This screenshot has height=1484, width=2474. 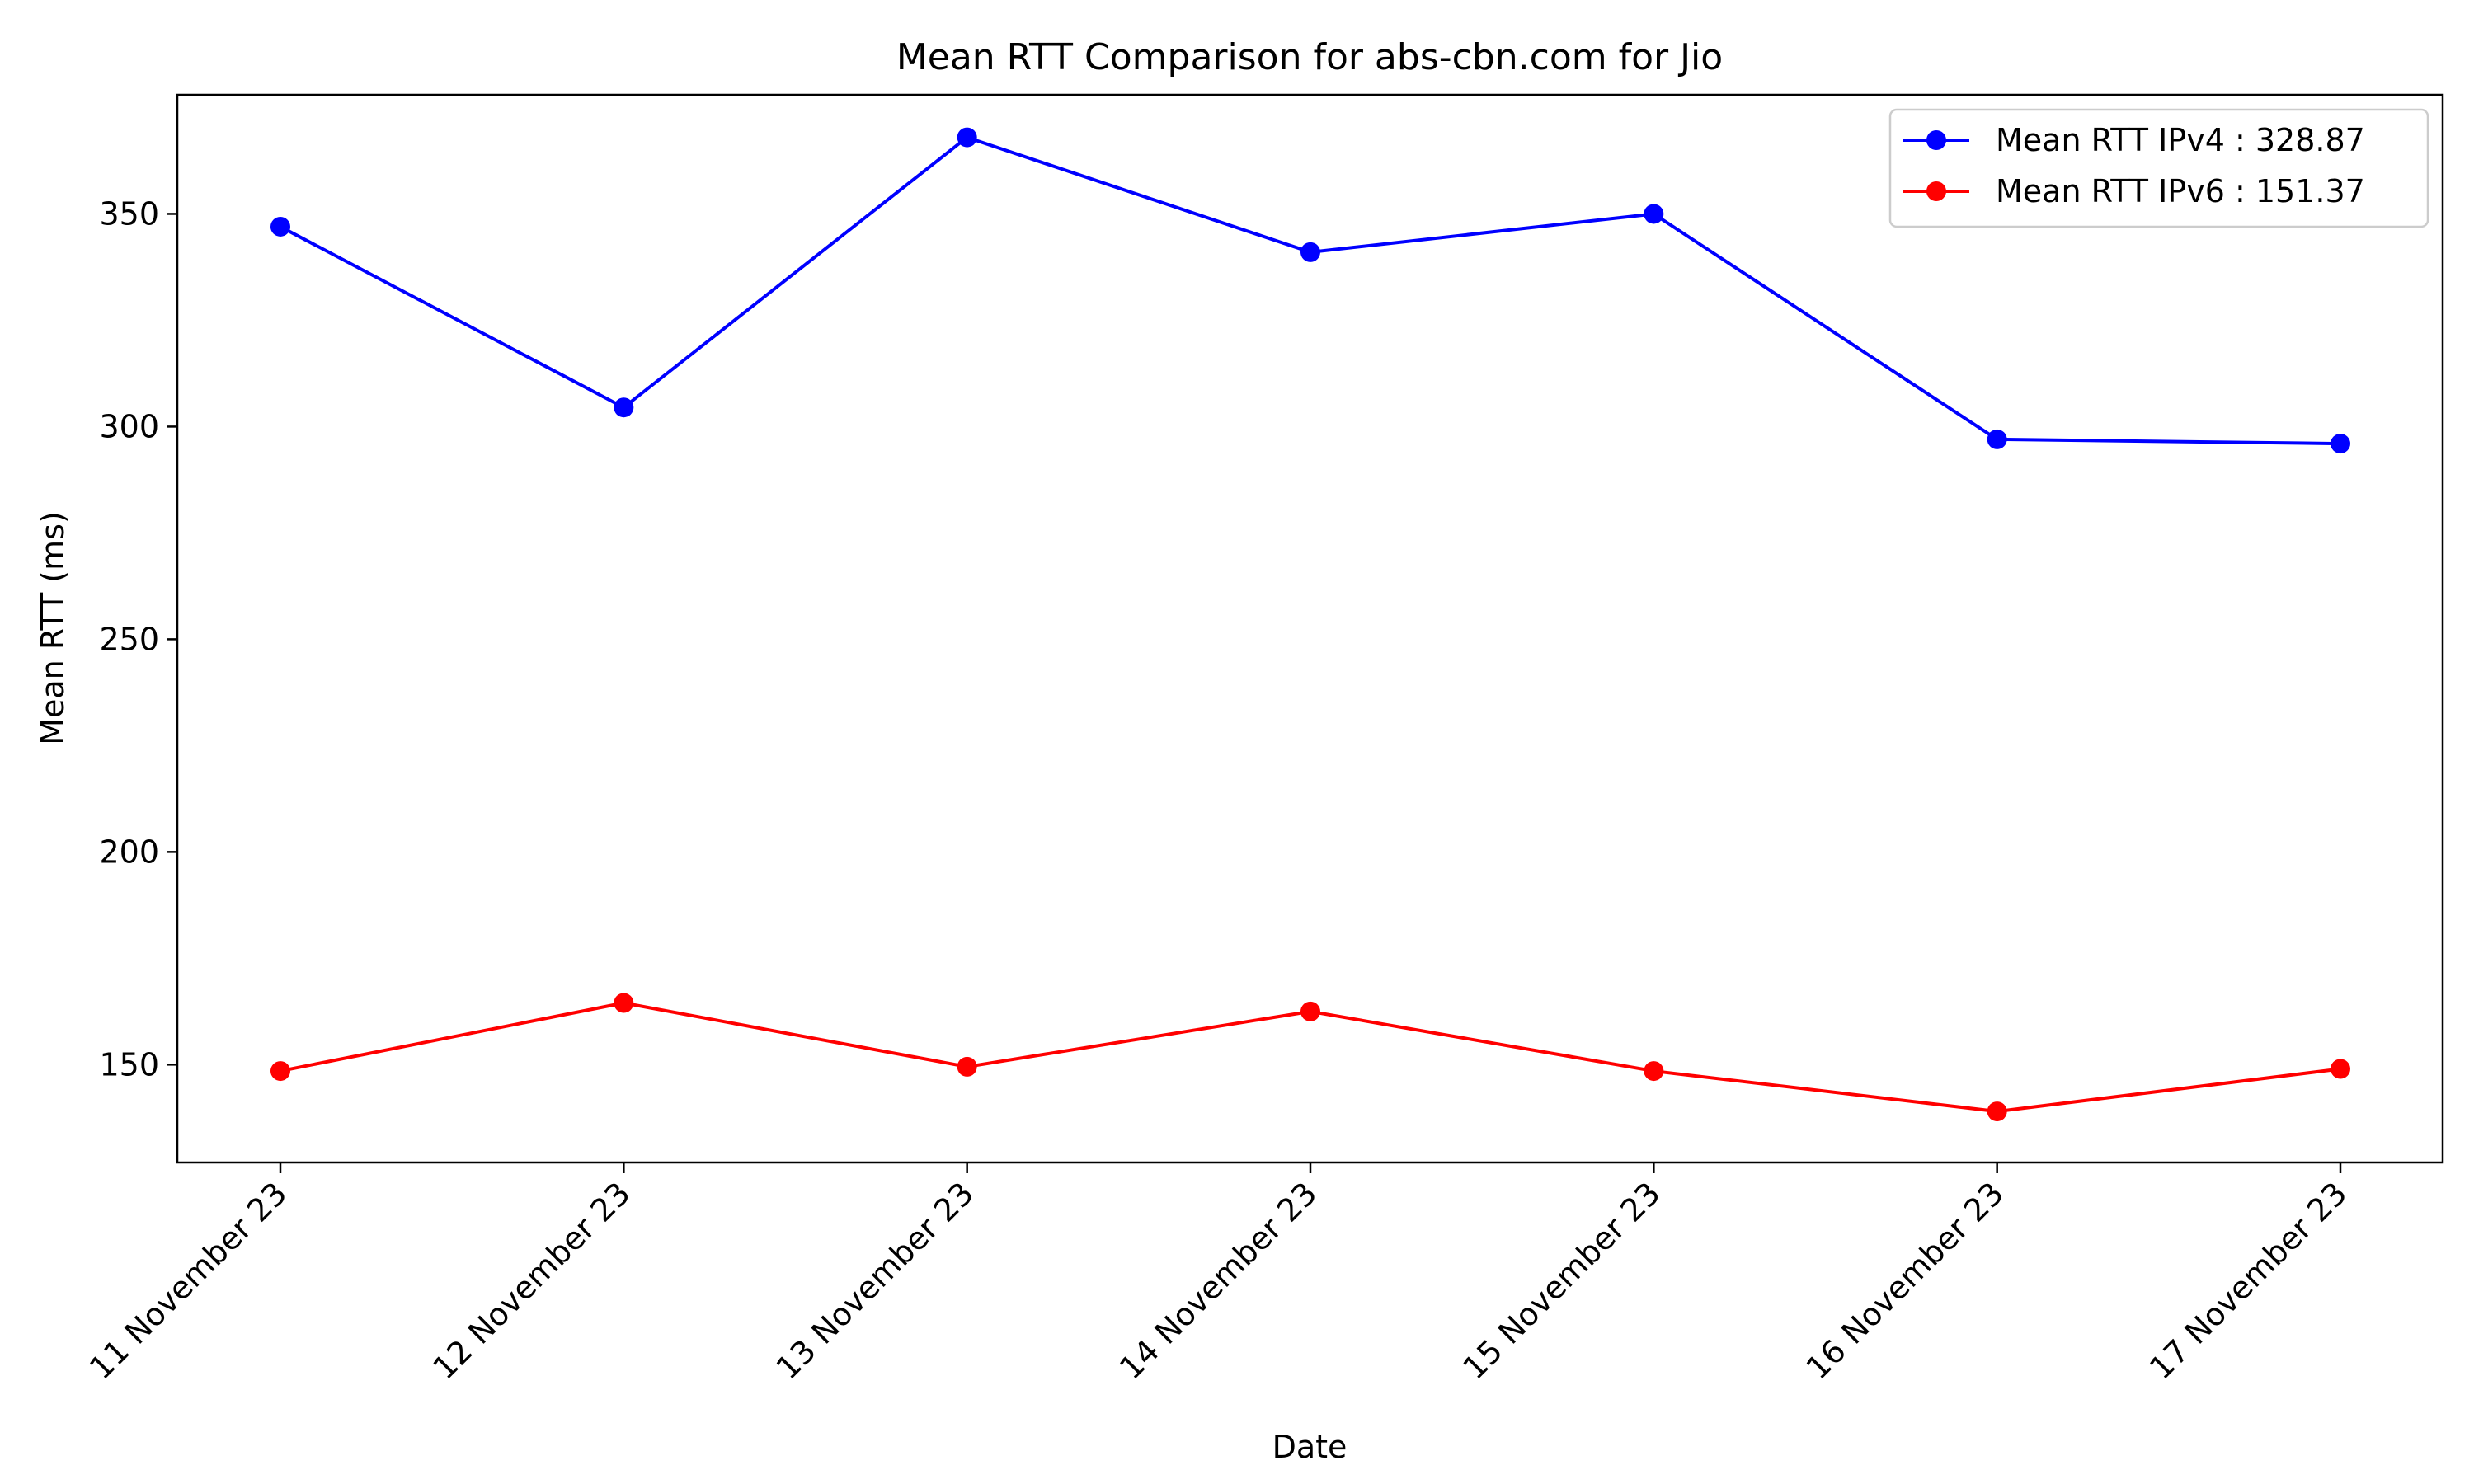 I want to click on y-axis: 150 200 250 300 350, so click(x=138, y=638).